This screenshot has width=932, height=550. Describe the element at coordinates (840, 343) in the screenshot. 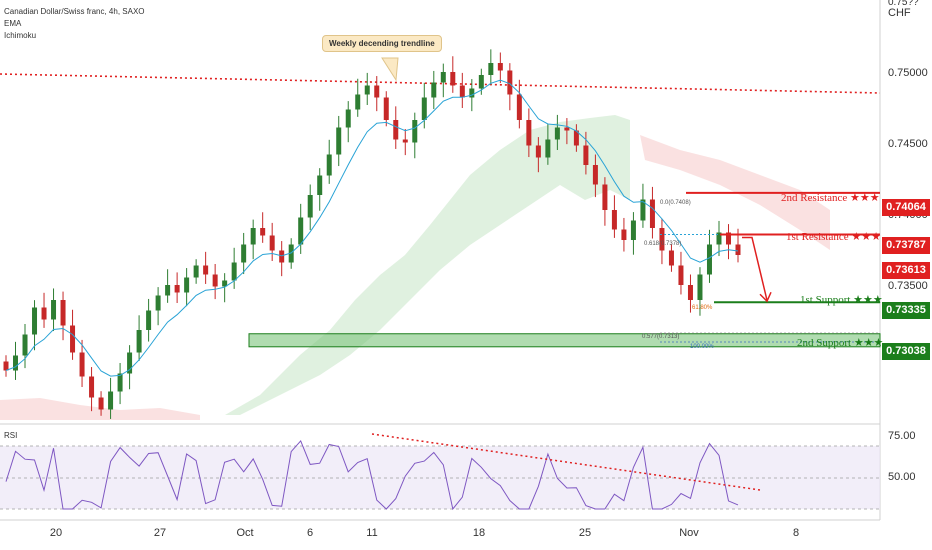

I see `s2-label: 2nd Support ★★★` at that location.